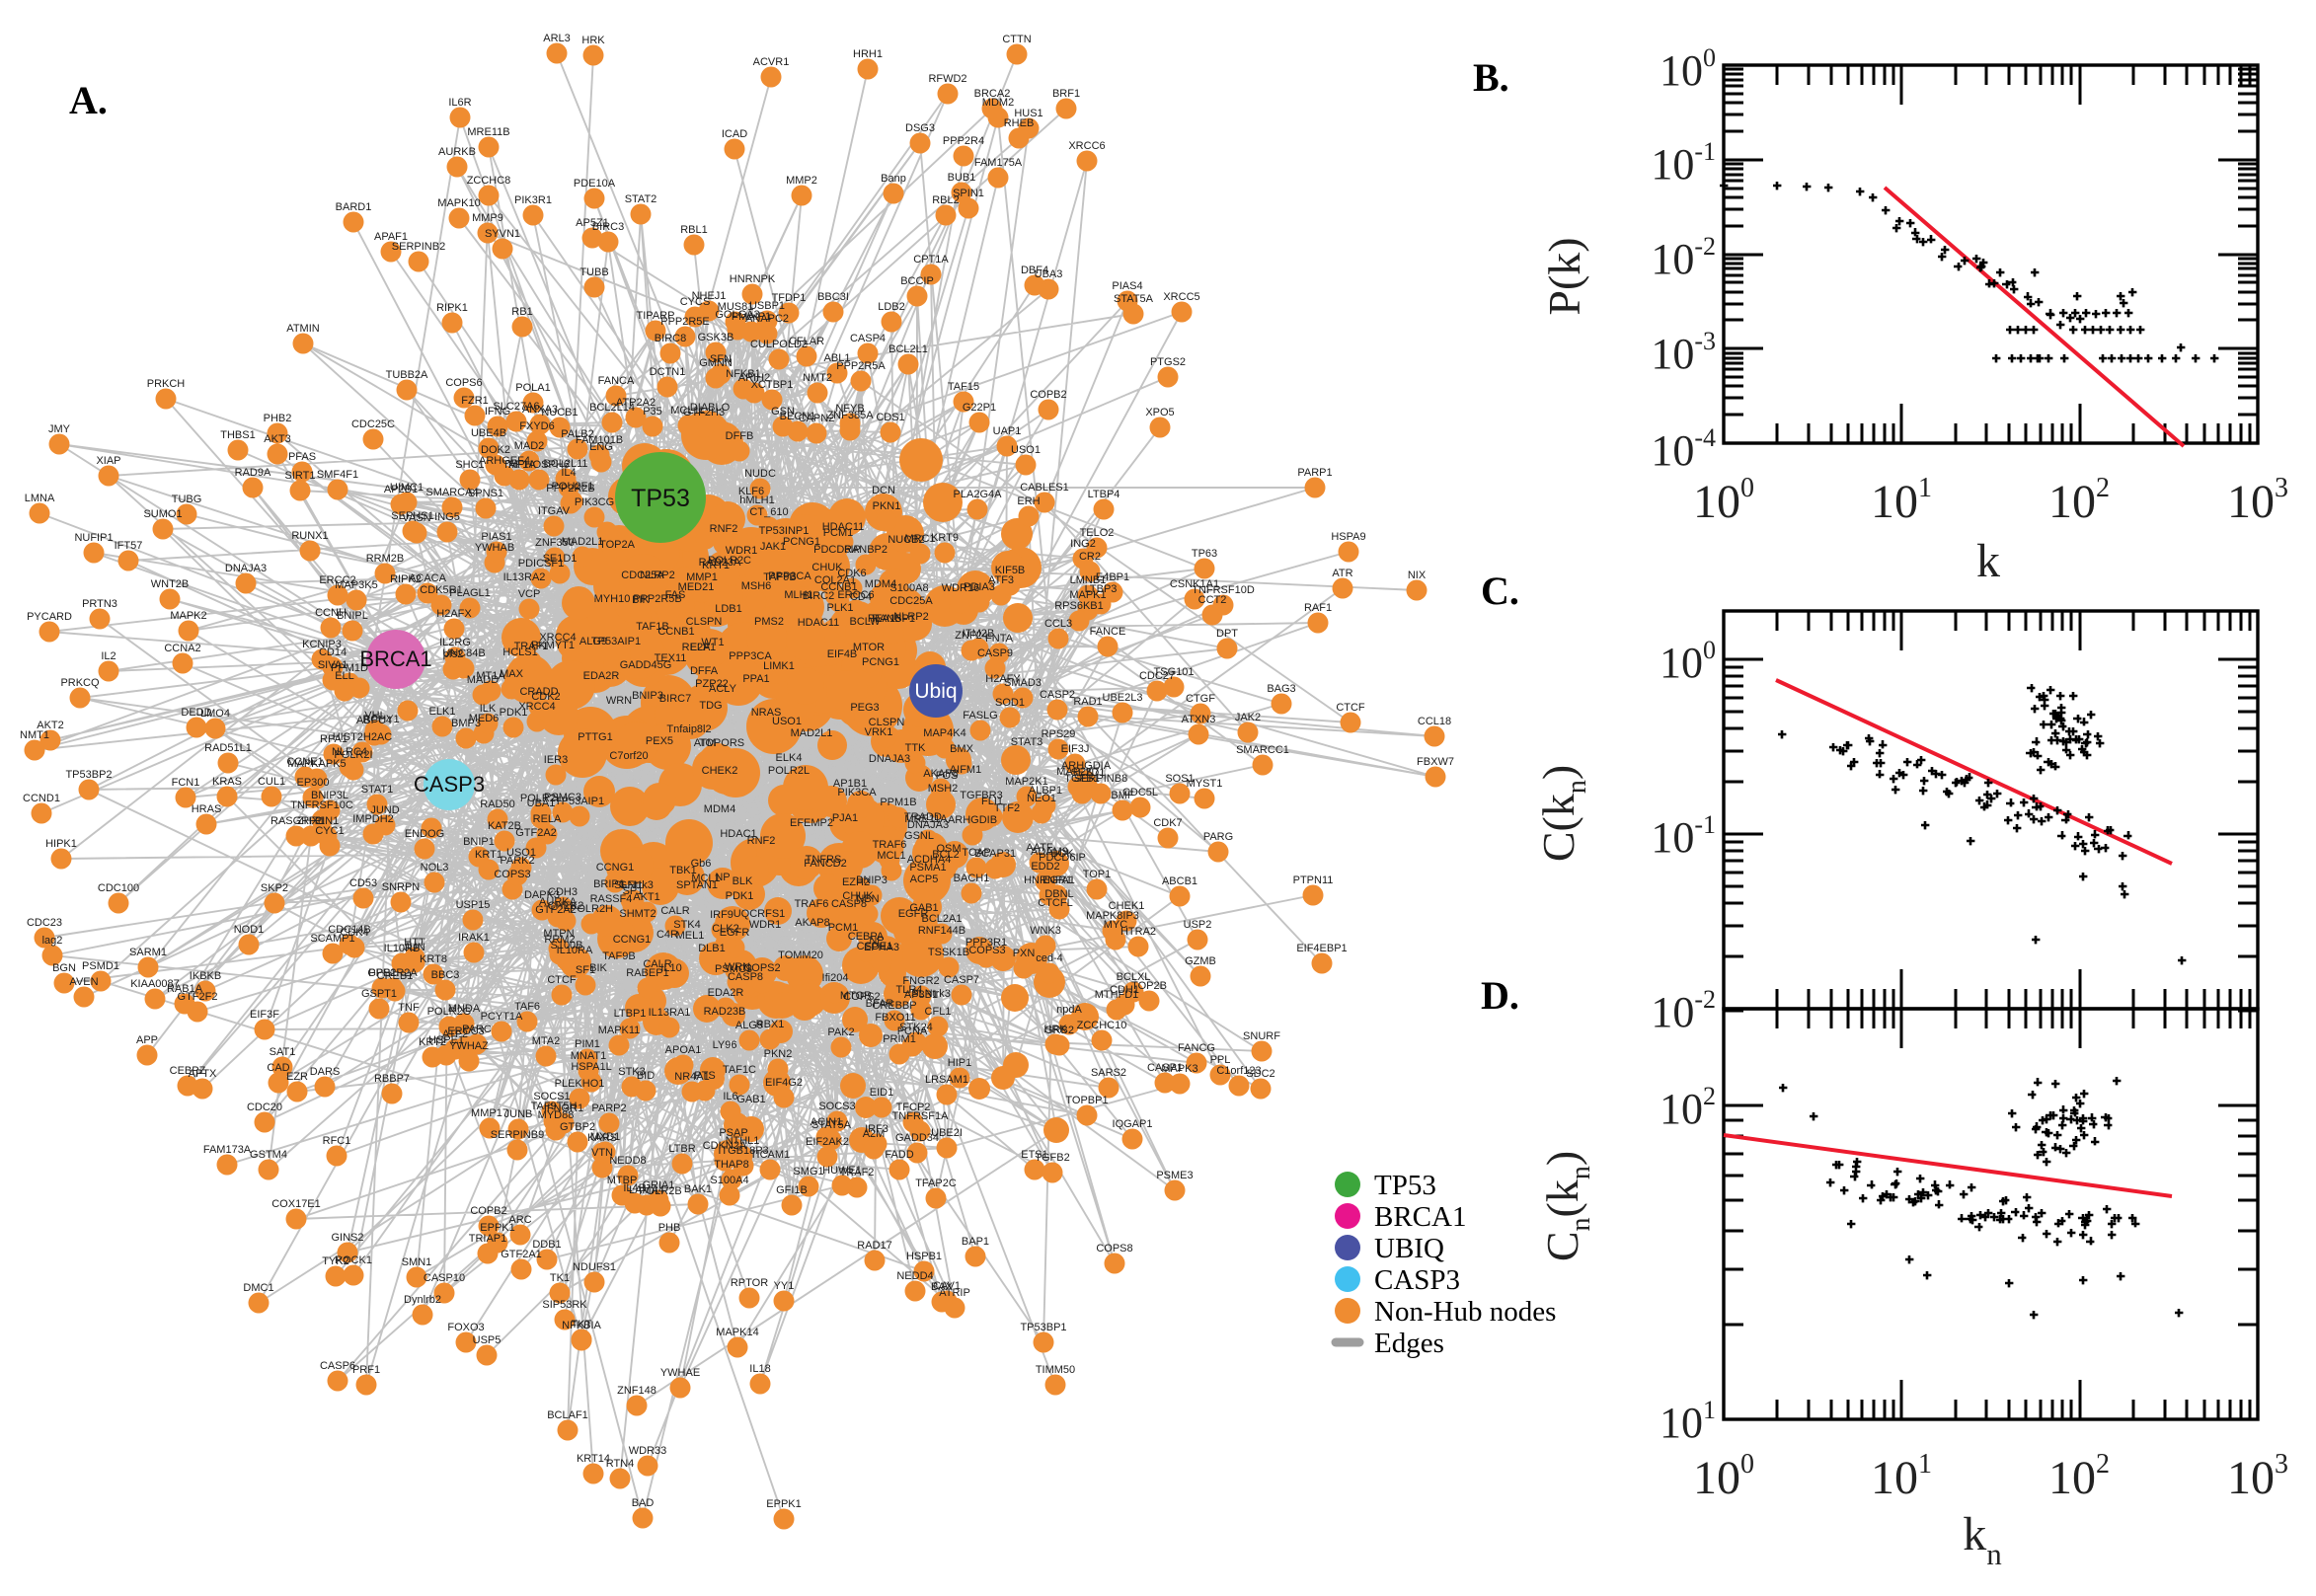 The width and height of the screenshot is (2316, 1596). Describe the element at coordinates (712, 948) in the screenshot. I see `svg-text: DLB1` at that location.